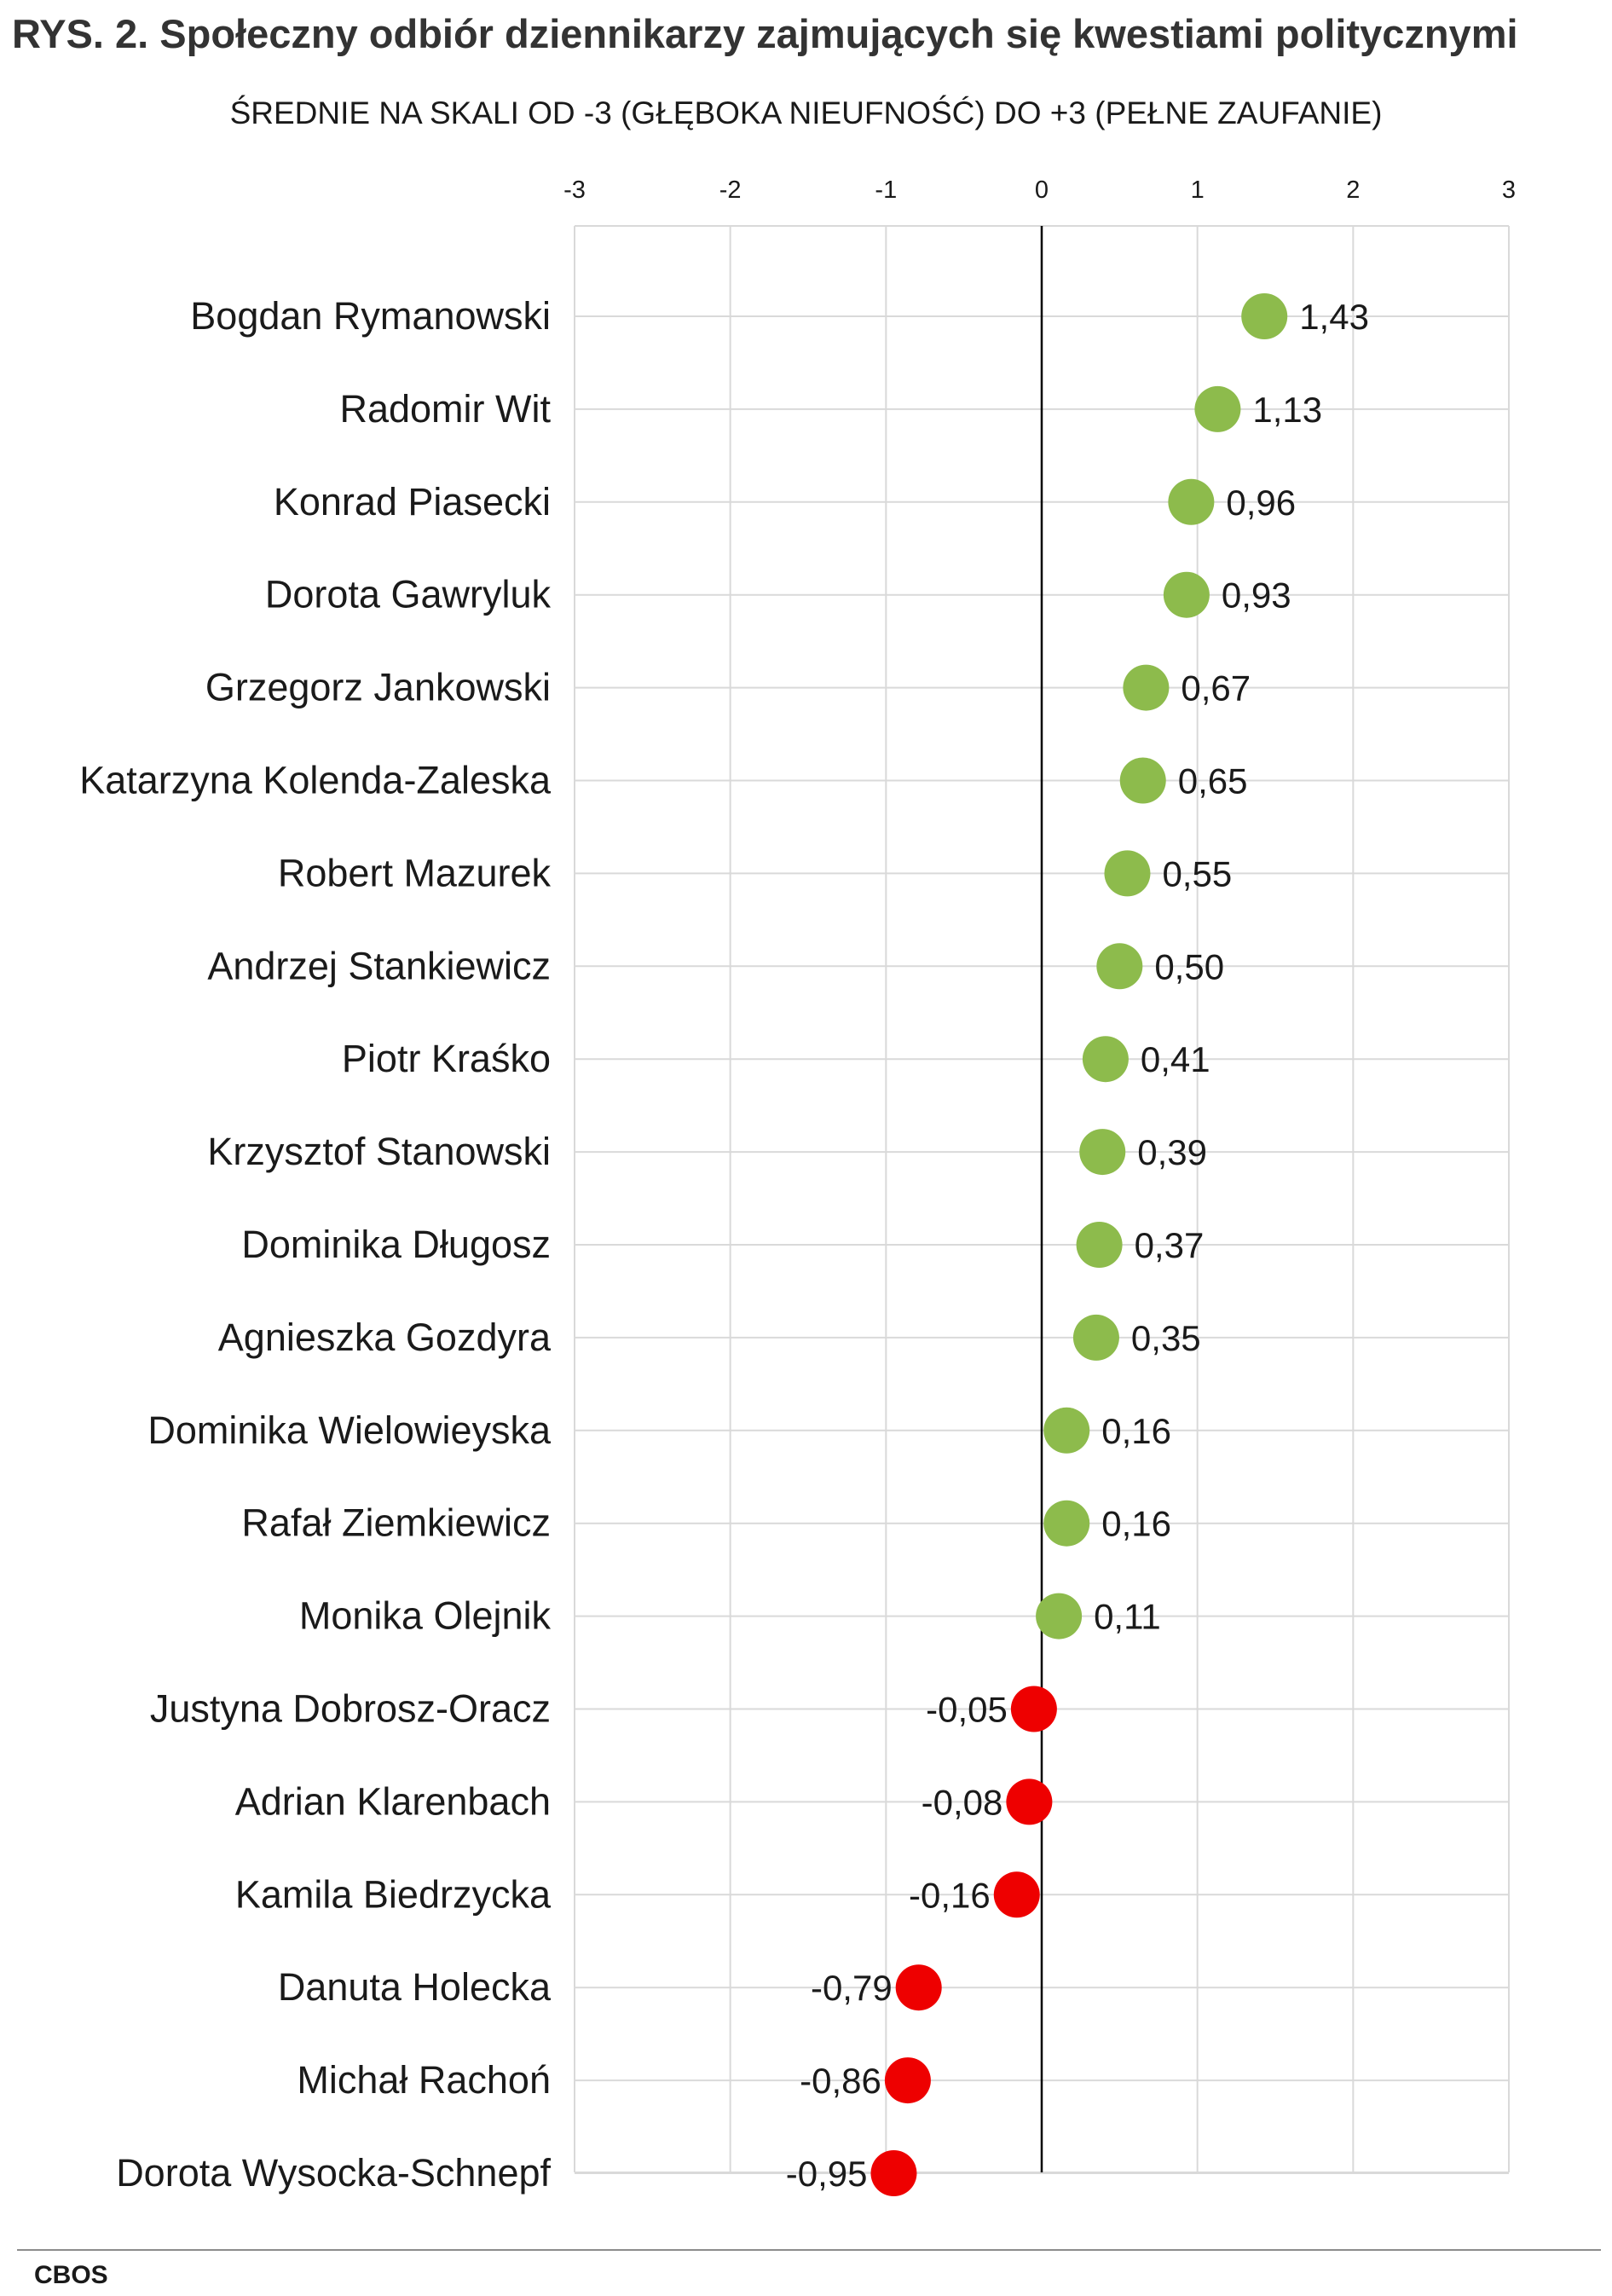 This screenshot has width=1612, height=2296. I want to click on data-label: 0,50, so click(1189, 966).